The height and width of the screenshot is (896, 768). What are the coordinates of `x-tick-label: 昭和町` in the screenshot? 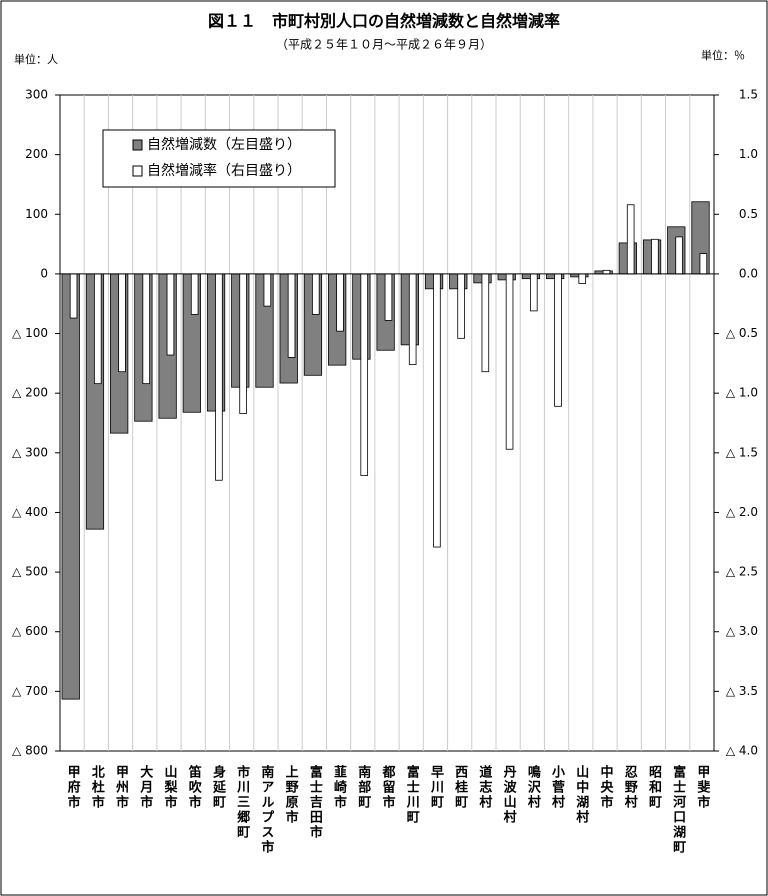 It's located at (654, 787).